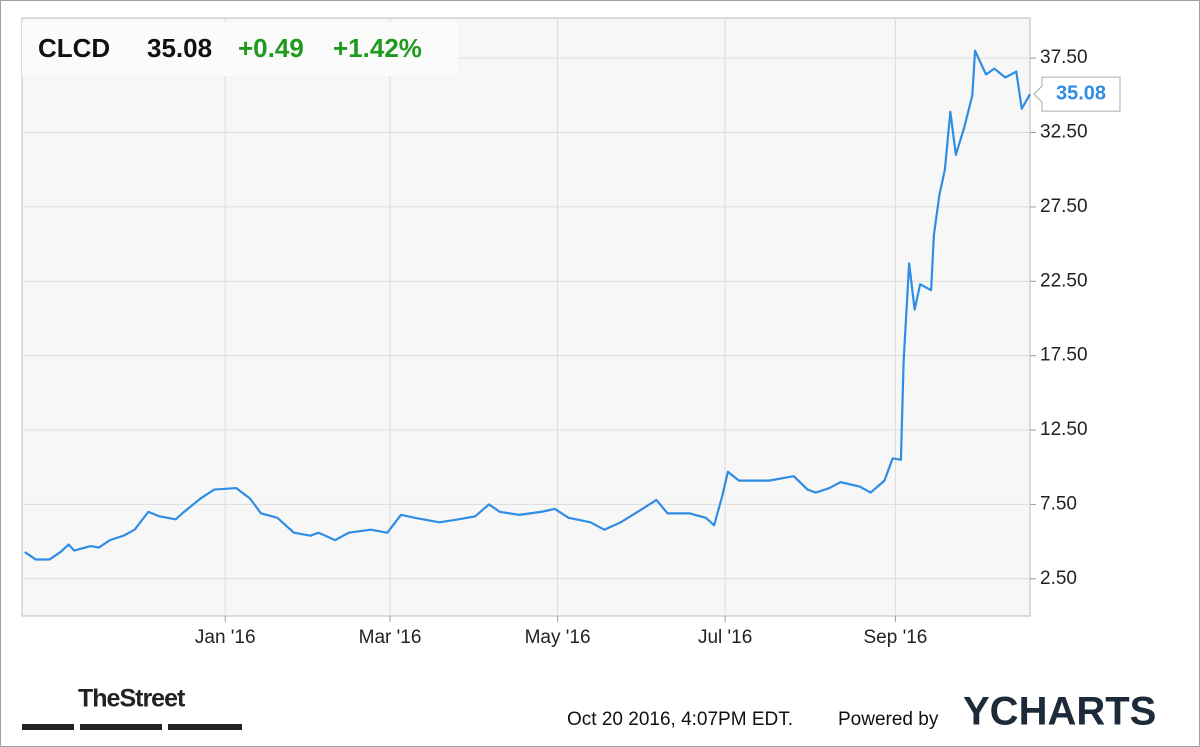 Image resolution: width=1200 pixels, height=747 pixels. I want to click on y-tick-label: 12.50, so click(1064, 429).